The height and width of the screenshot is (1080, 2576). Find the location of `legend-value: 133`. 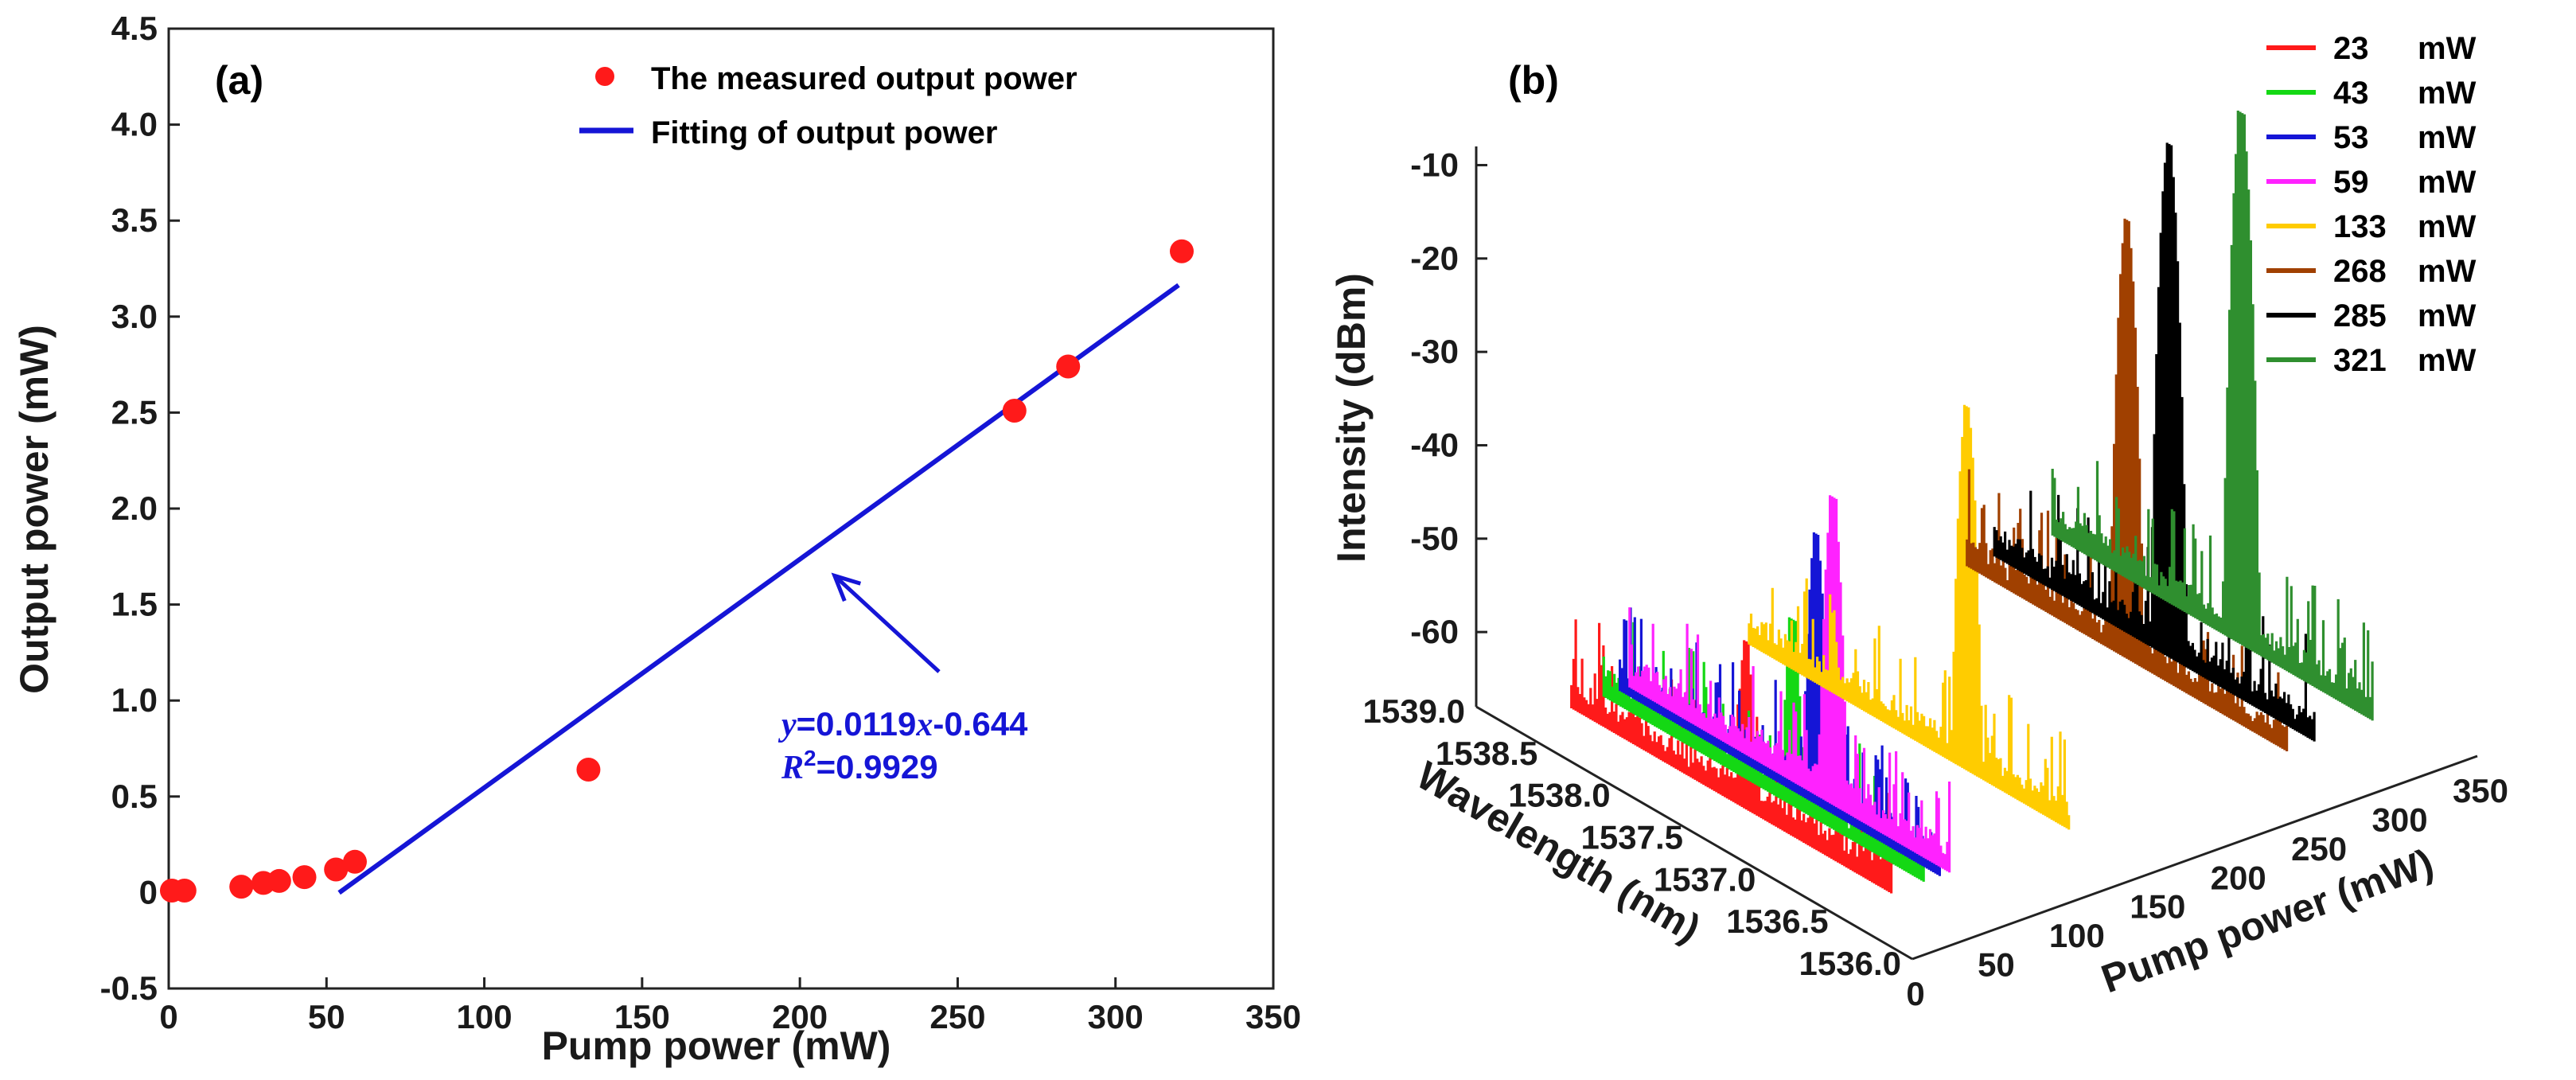

legend-value: 133 is located at coordinates (2360, 227).